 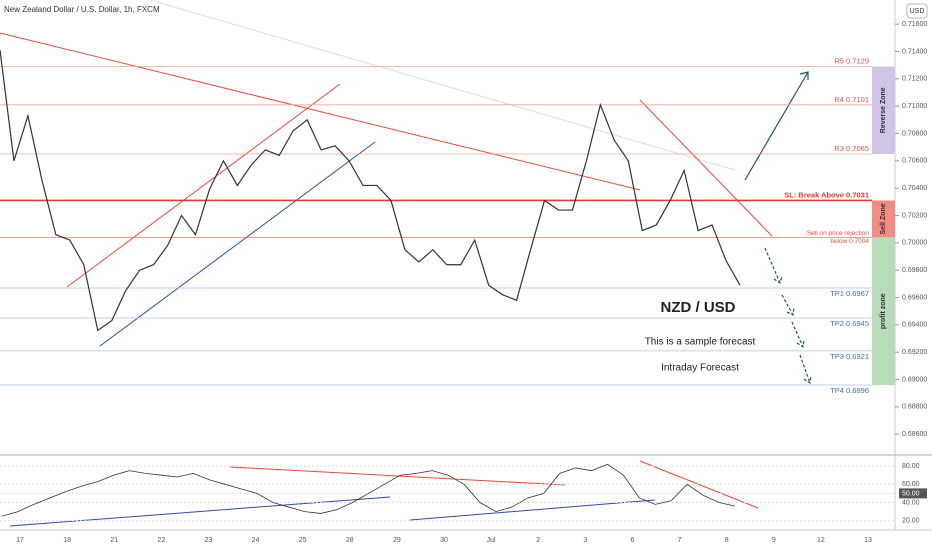 I want to click on currency-box, so click(x=917, y=11).